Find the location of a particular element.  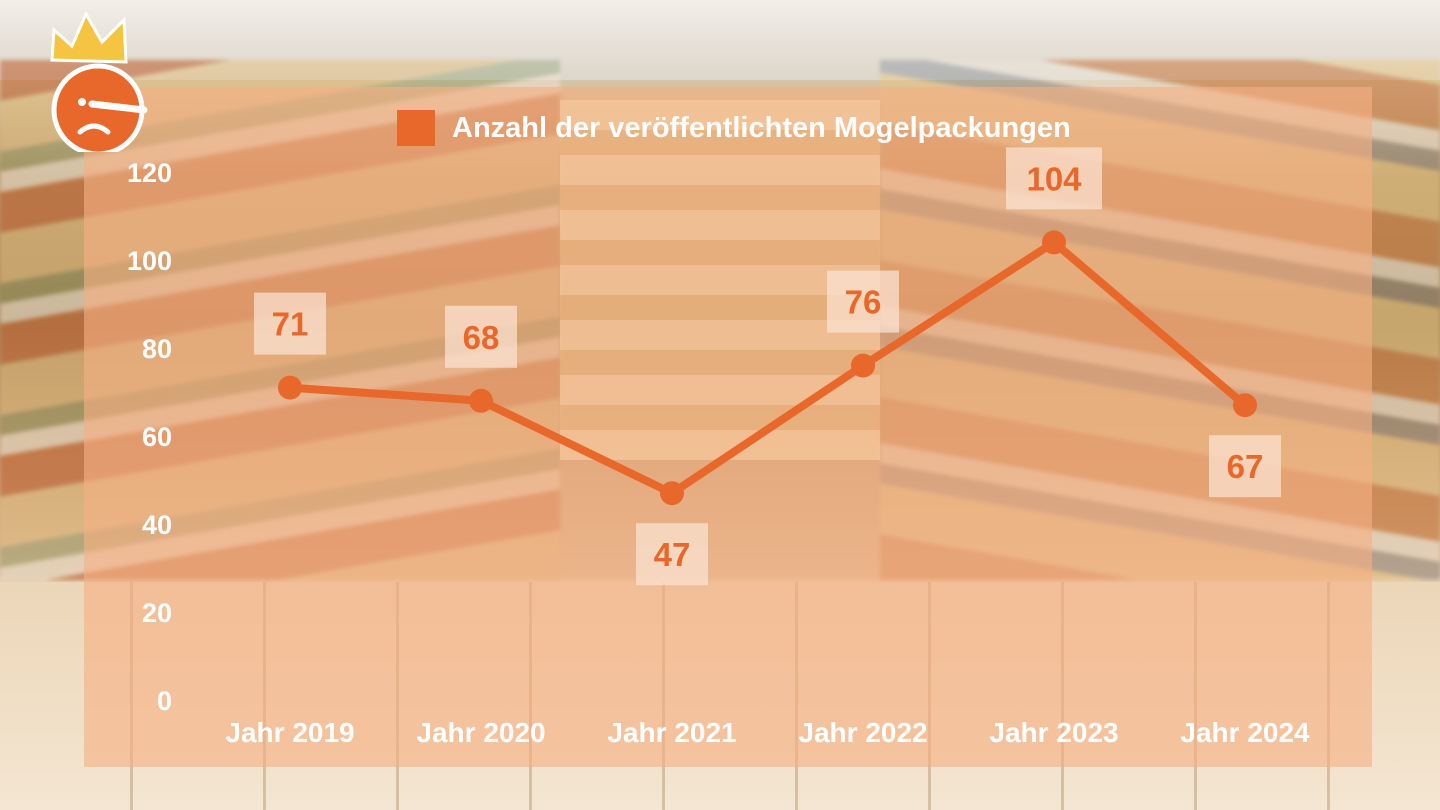

data-label: 67 is located at coordinates (1245, 466).